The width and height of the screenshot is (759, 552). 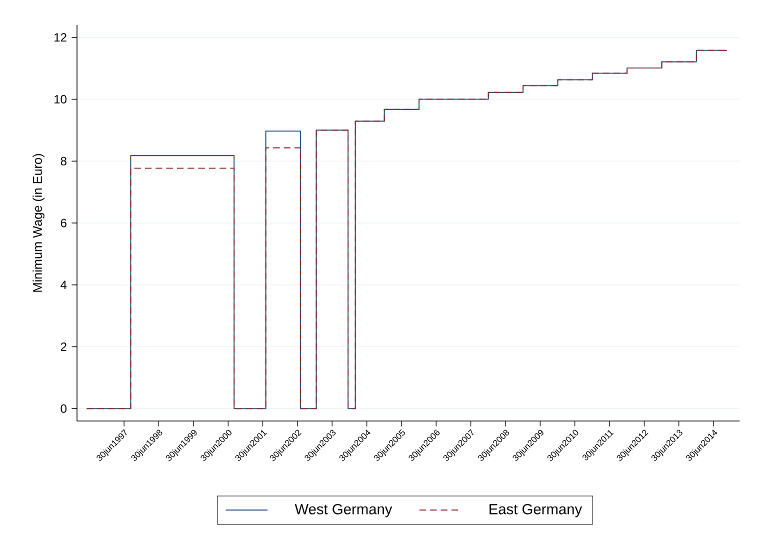 I want to click on y-tick-label: 8, so click(x=63, y=161).